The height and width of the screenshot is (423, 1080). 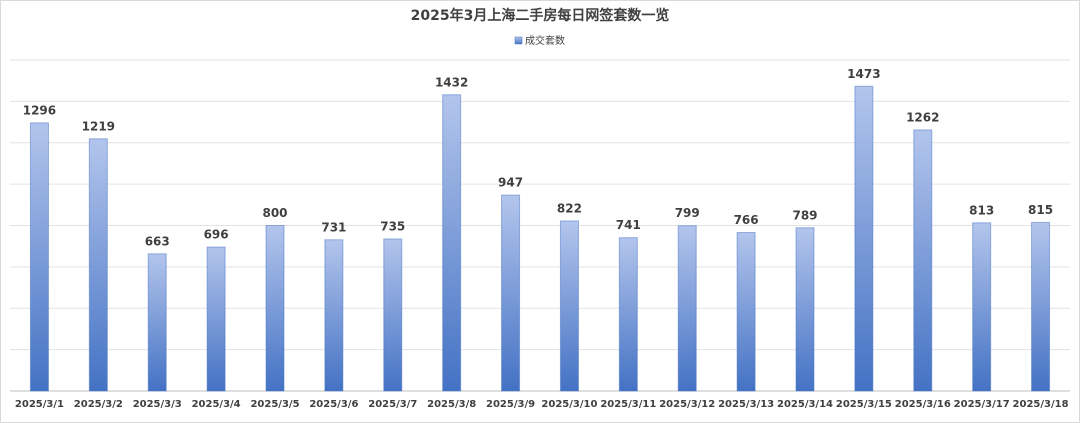 What do you see at coordinates (274, 213) in the screenshot?
I see `data-label: 800` at bounding box center [274, 213].